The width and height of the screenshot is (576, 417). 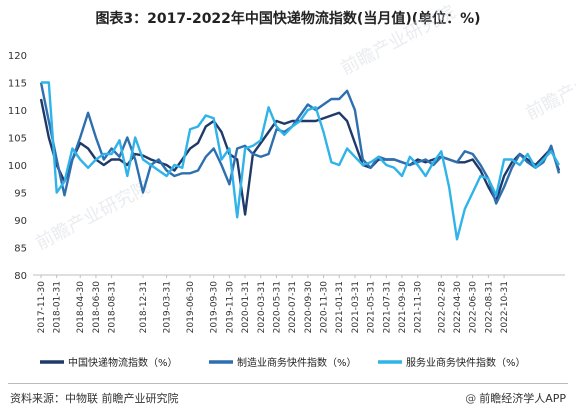 What do you see at coordinates (215, 307) in the screenshot?
I see `x-tick-label: 2019-09-30` at bounding box center [215, 307].